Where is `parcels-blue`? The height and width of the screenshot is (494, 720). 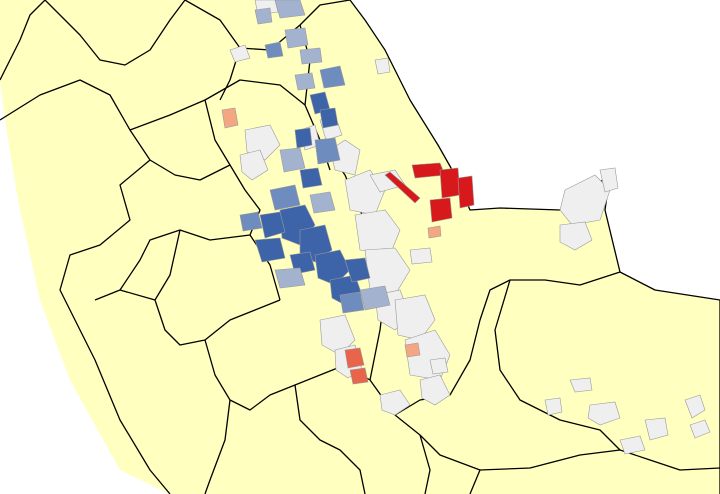 parcels-blue is located at coordinates (315, 157).